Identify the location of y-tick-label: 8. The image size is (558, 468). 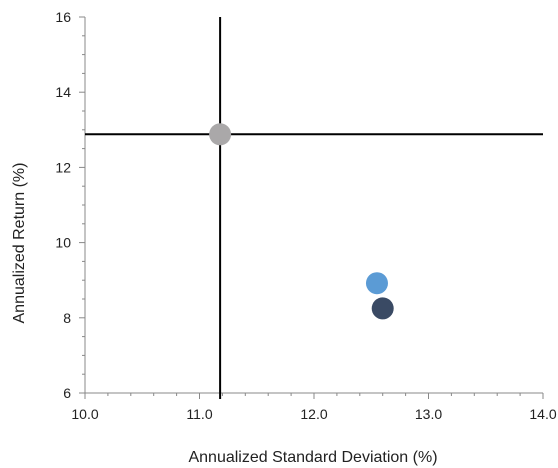
(67, 318).